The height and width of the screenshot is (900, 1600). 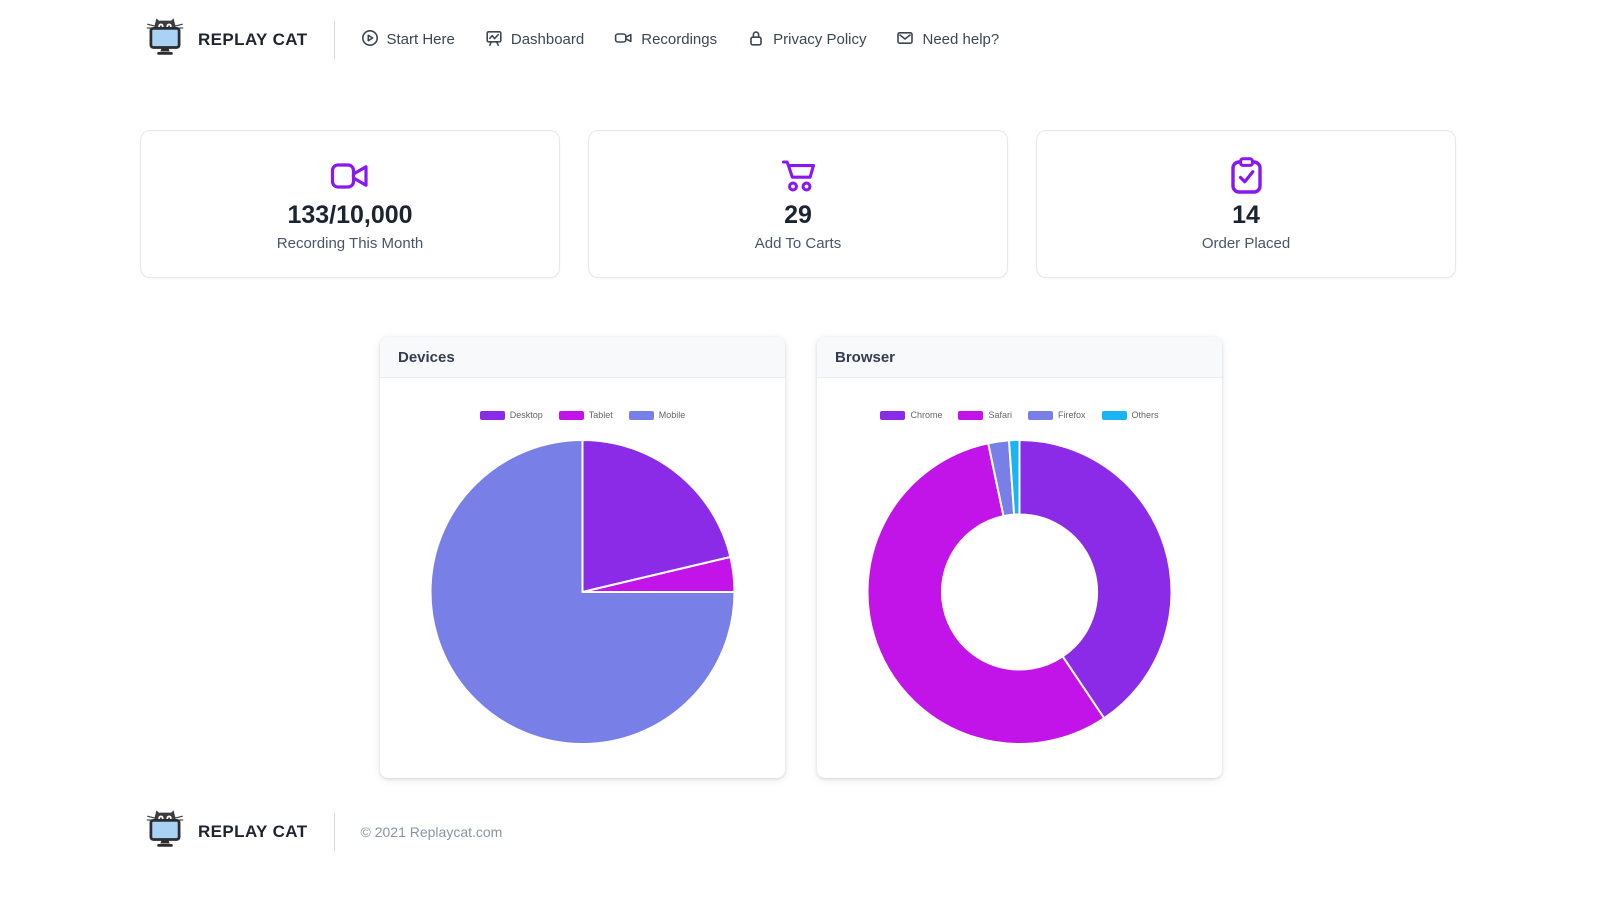 I want to click on nav-item-dashboard: Dashboard, so click(x=534, y=40).